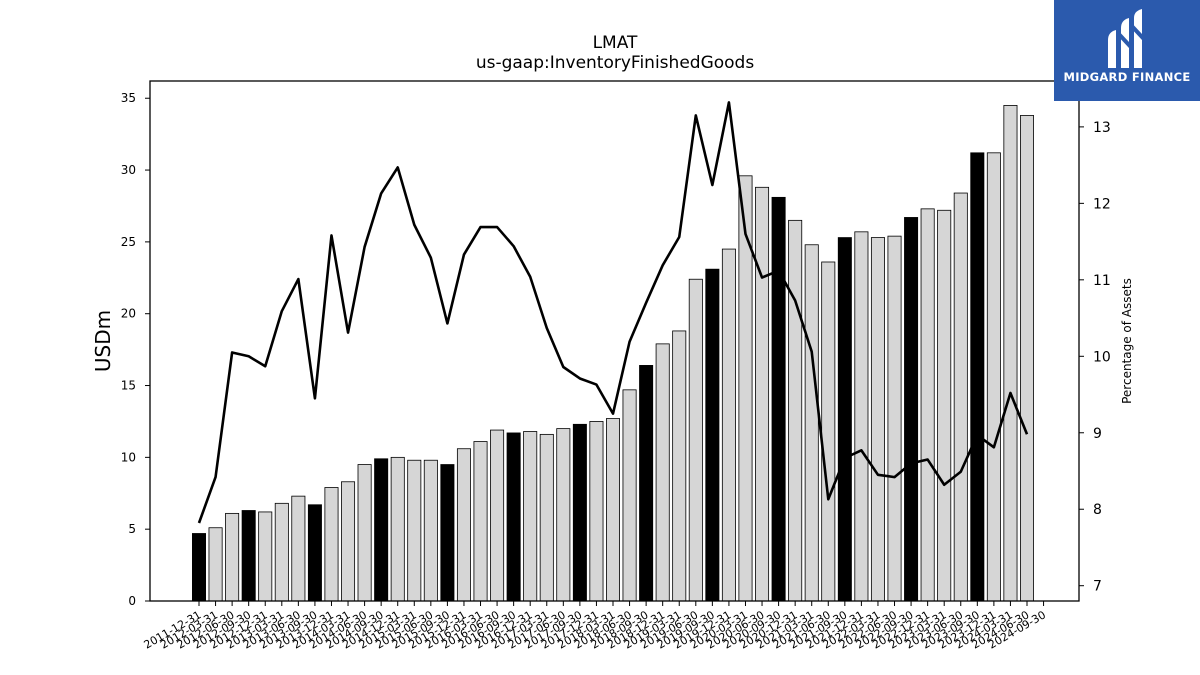 Image resolution: width=1200 pixels, height=675 pixels. I want to click on left-tick-label: 20, so click(128, 314).